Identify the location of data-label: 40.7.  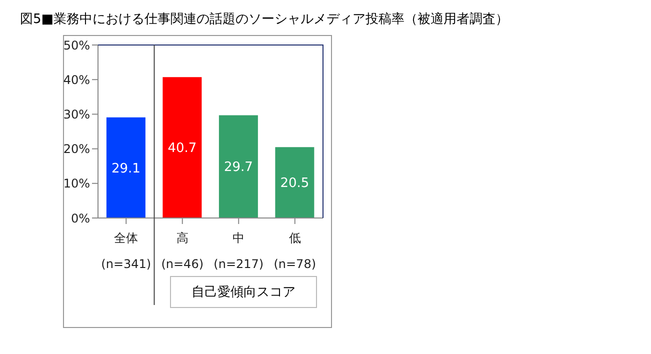
(182, 148).